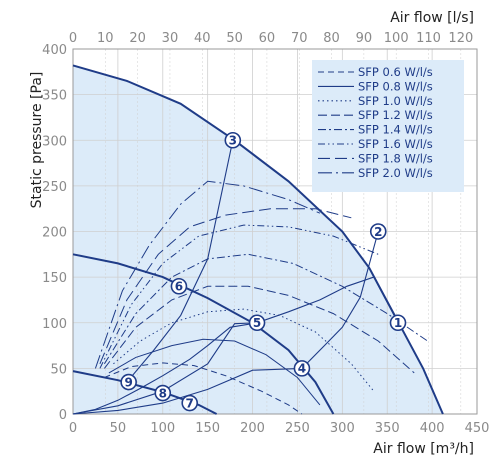 The width and height of the screenshot is (497, 459). I want to click on operating-point-label: 4, so click(302, 369).